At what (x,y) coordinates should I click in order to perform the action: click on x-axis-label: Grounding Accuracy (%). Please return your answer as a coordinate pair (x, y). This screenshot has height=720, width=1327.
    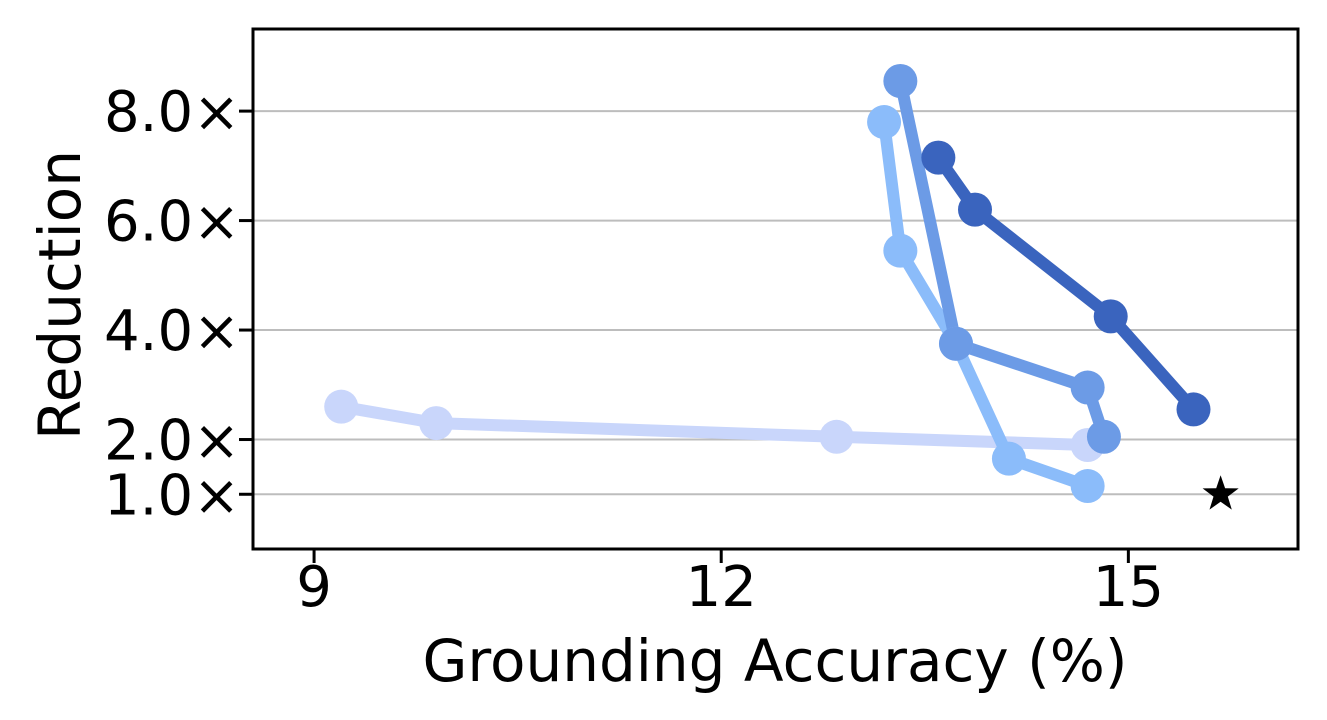
    Looking at the image, I should click on (774, 661).